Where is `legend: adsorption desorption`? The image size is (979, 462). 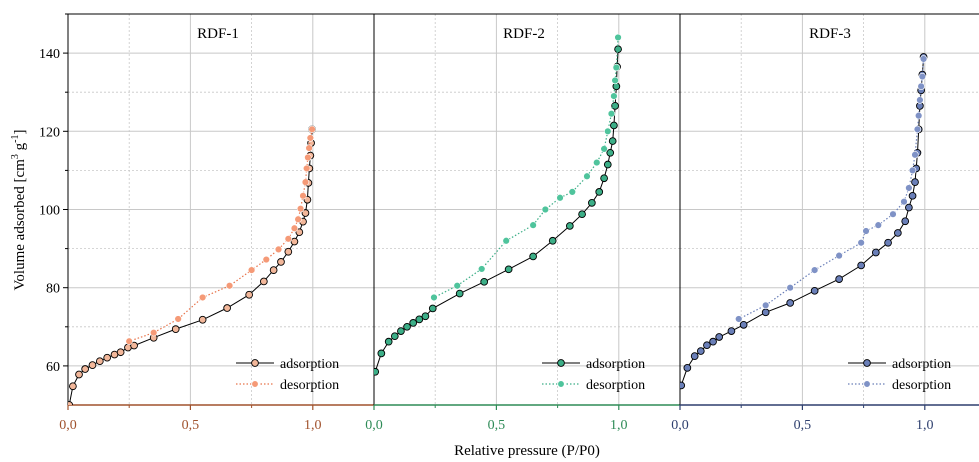
legend: adsorption desorption is located at coordinates (593, 375).